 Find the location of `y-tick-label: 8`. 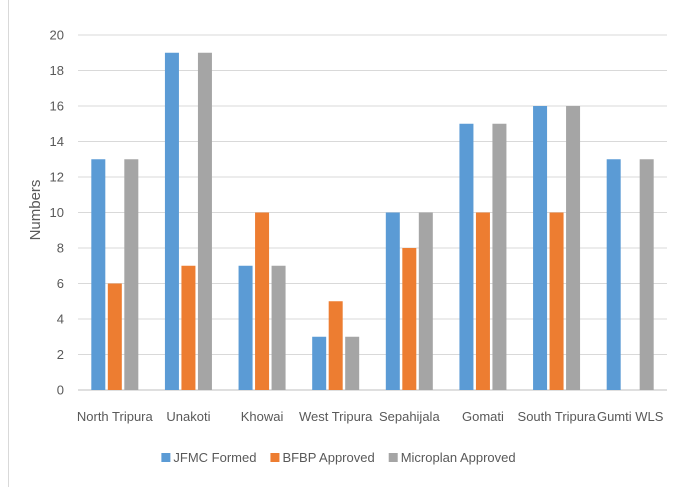

y-tick-label: 8 is located at coordinates (60, 248).